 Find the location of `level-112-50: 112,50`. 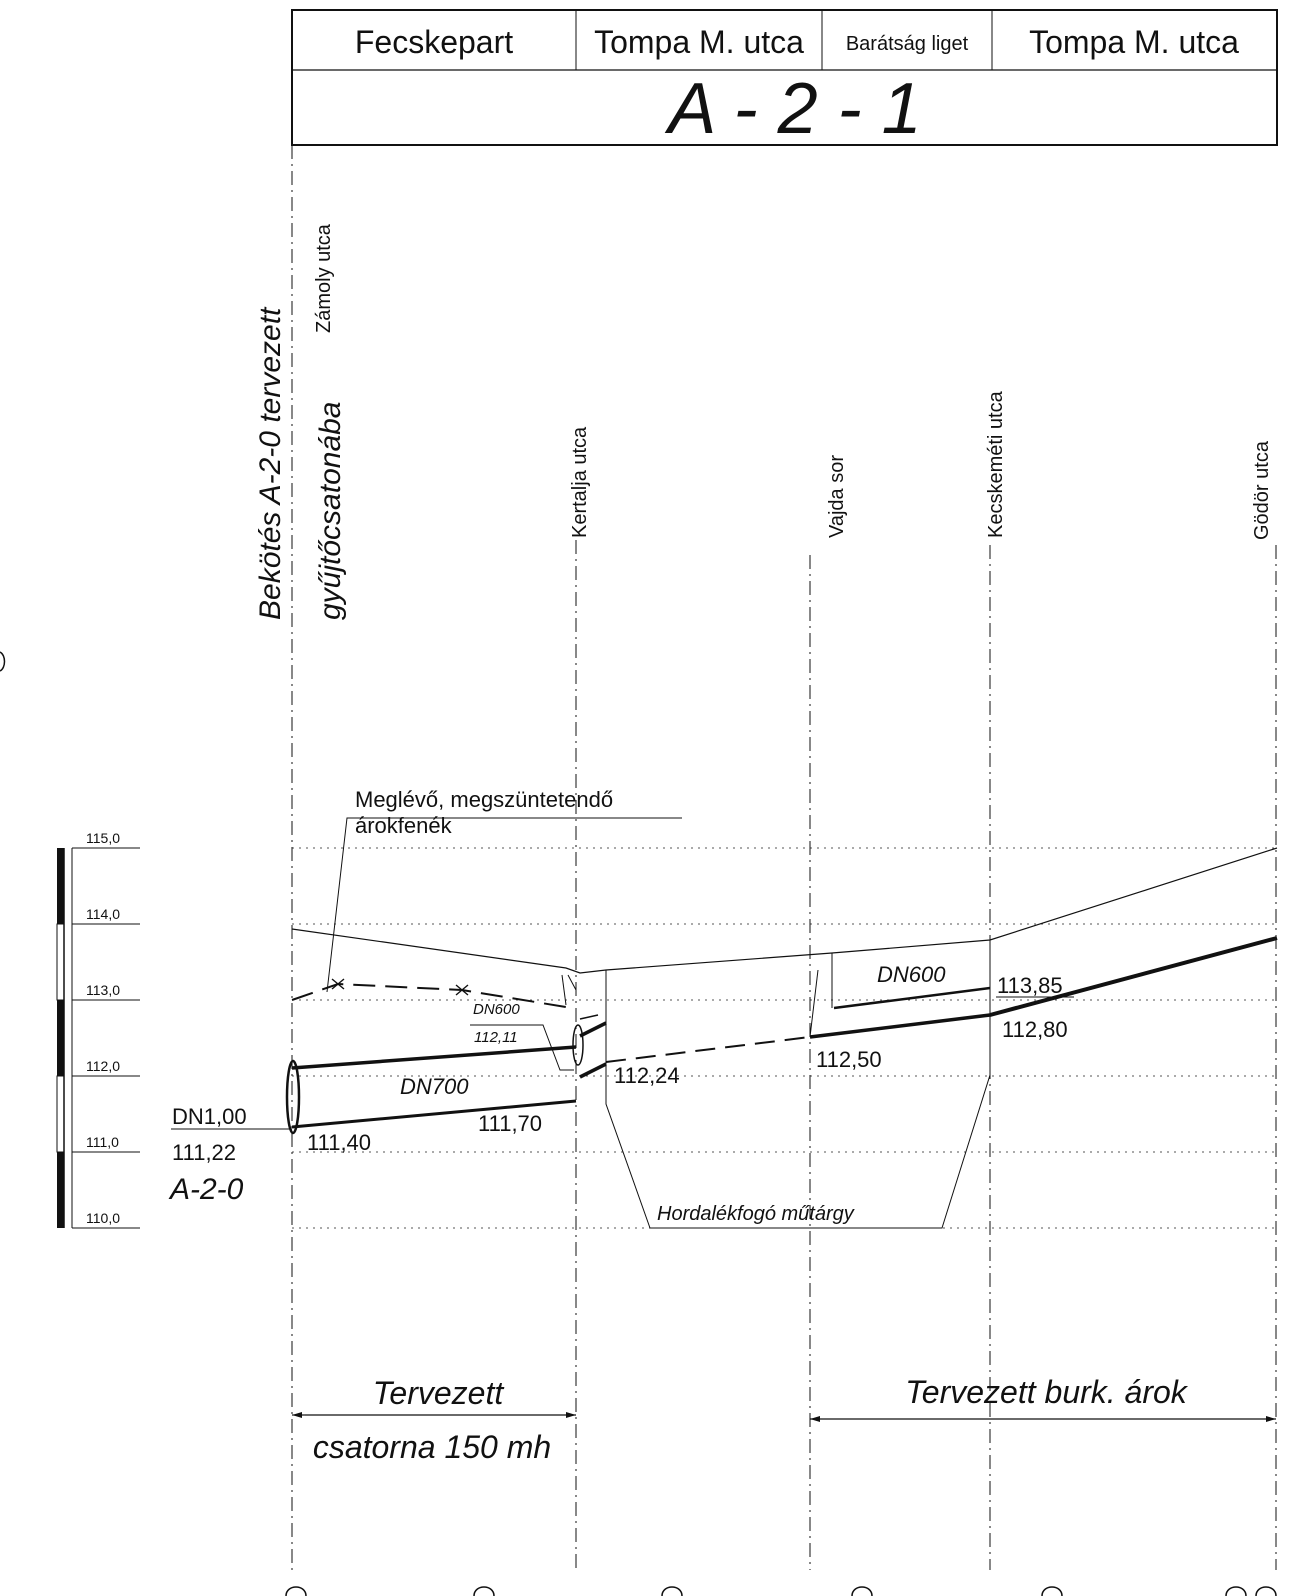

level-112-50: 112,50 is located at coordinates (849, 1059).